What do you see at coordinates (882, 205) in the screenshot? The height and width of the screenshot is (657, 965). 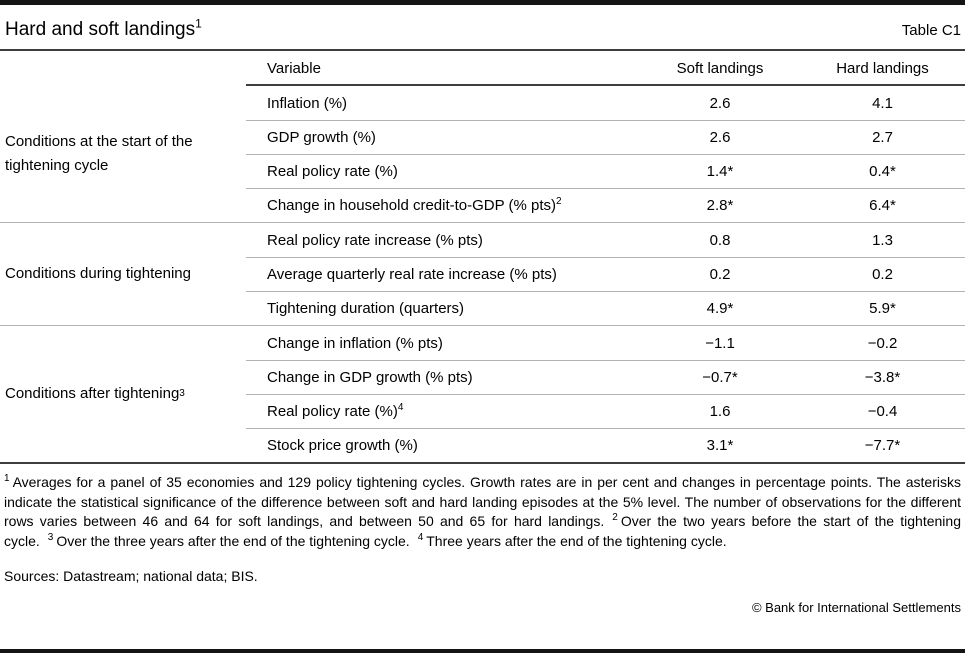 I see `cell-hard-value: 6.4*` at bounding box center [882, 205].